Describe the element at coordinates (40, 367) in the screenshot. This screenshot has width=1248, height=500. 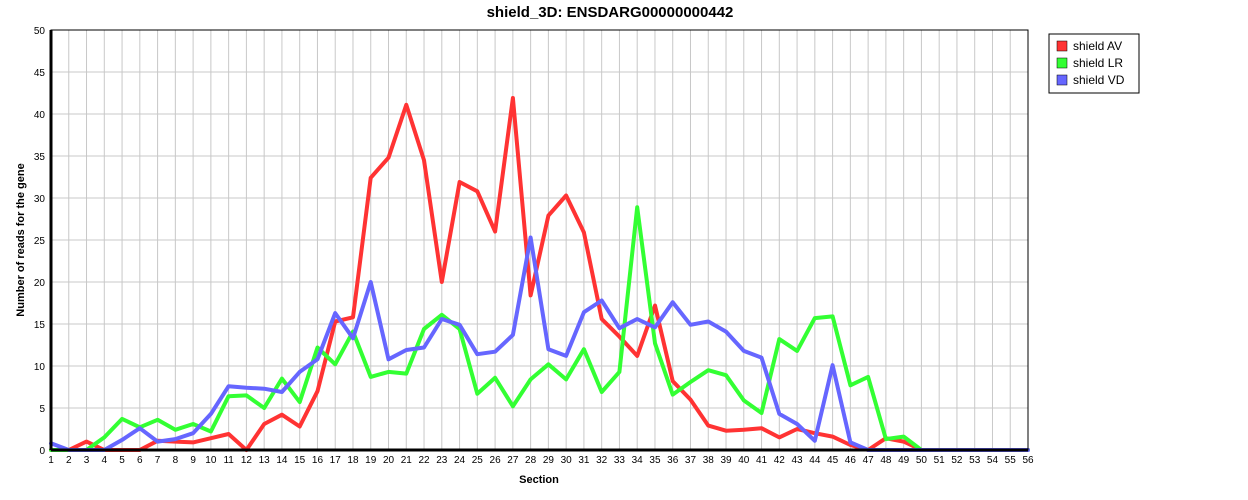
I see `y-tick-label: 10` at that location.